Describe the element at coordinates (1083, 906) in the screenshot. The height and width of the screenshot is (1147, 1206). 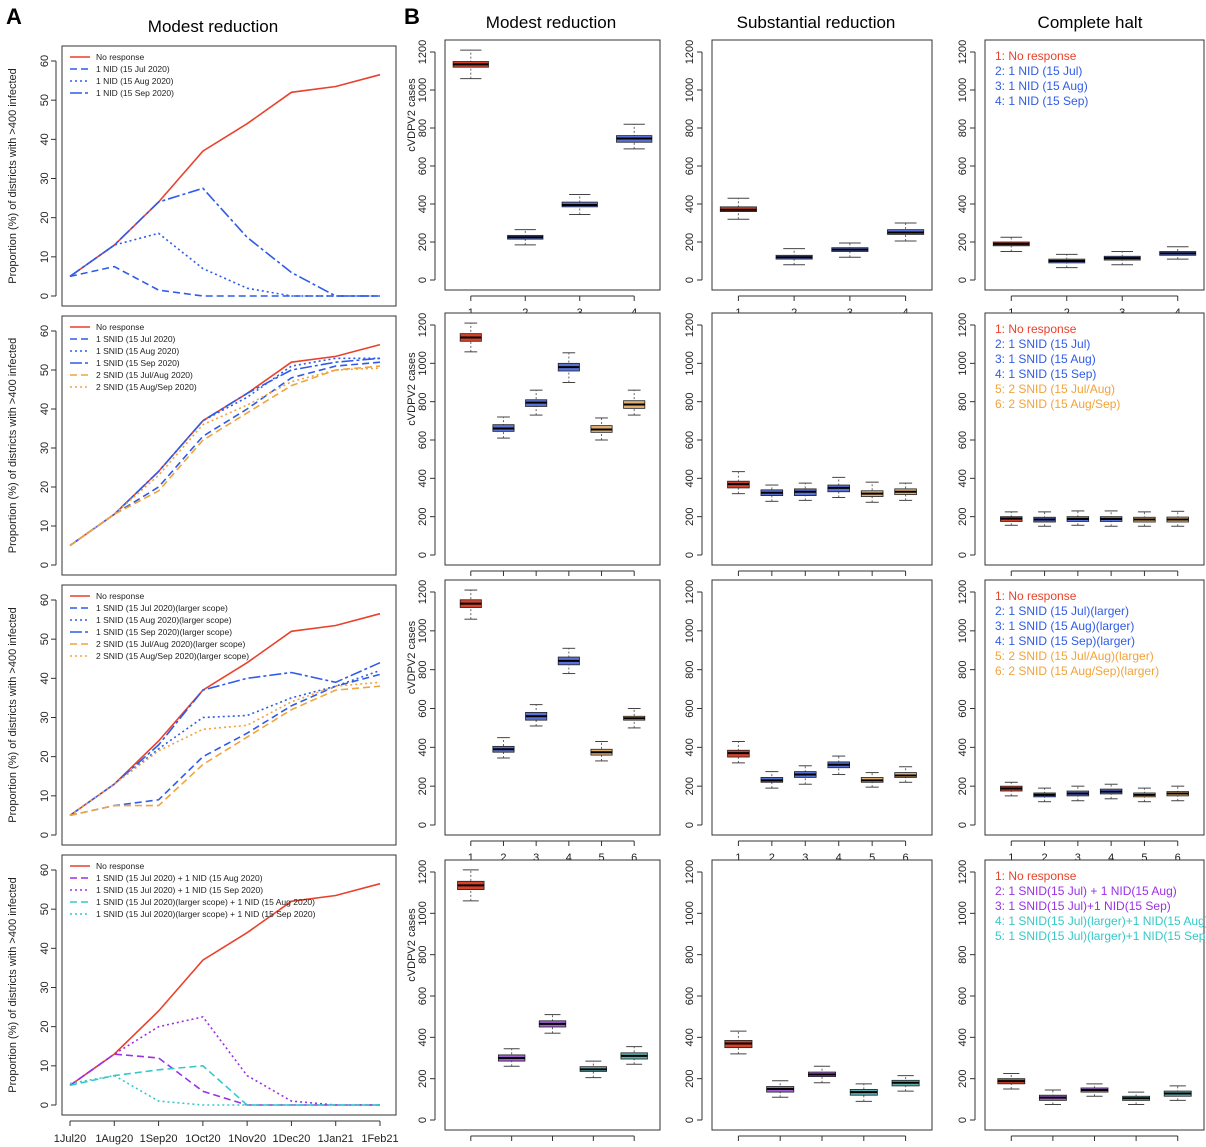
I see `legend-label: 3: 1 SNID(15 Jul)+1 NID(15 Sep)` at that location.